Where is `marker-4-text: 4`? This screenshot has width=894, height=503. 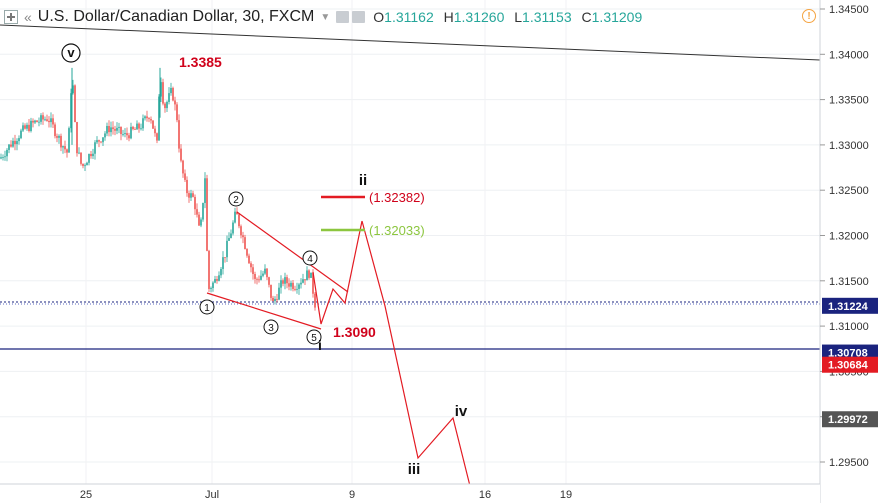 marker-4-text: 4 is located at coordinates (310, 259).